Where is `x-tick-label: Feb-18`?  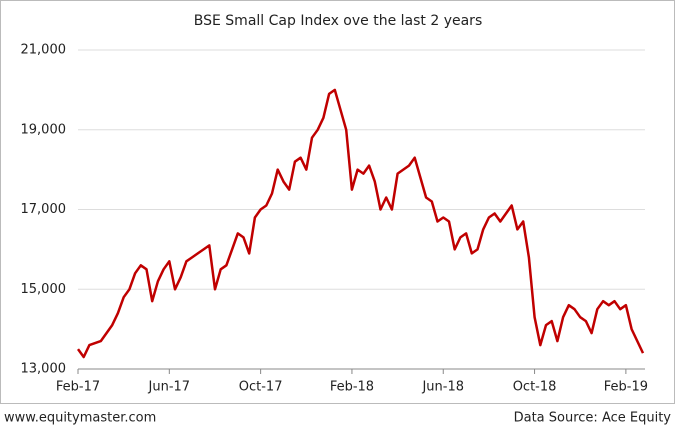
x-tick-label: Feb-18 is located at coordinates (352, 387).